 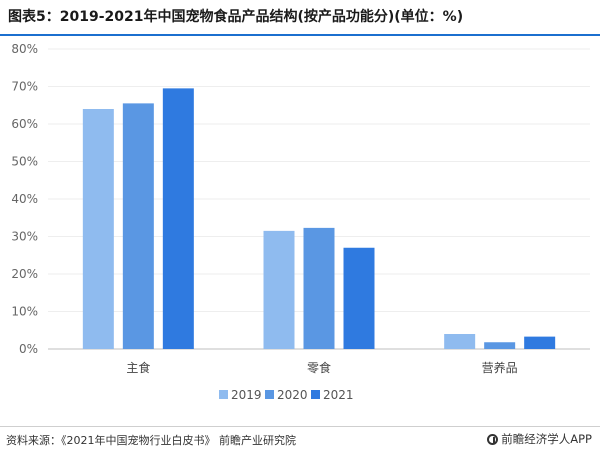 What do you see at coordinates (493, 439) in the screenshot?
I see `qianzhan-logo-icon` at bounding box center [493, 439].